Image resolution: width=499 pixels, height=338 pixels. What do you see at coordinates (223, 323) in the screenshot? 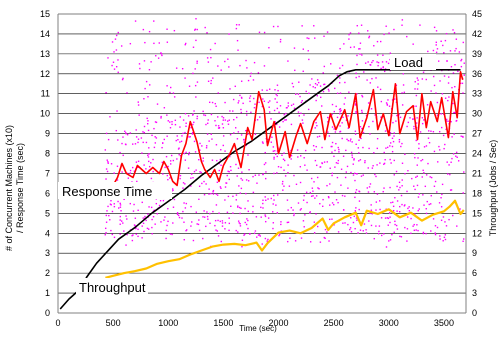
I see `x-tick-label: 1500` at bounding box center [223, 323].